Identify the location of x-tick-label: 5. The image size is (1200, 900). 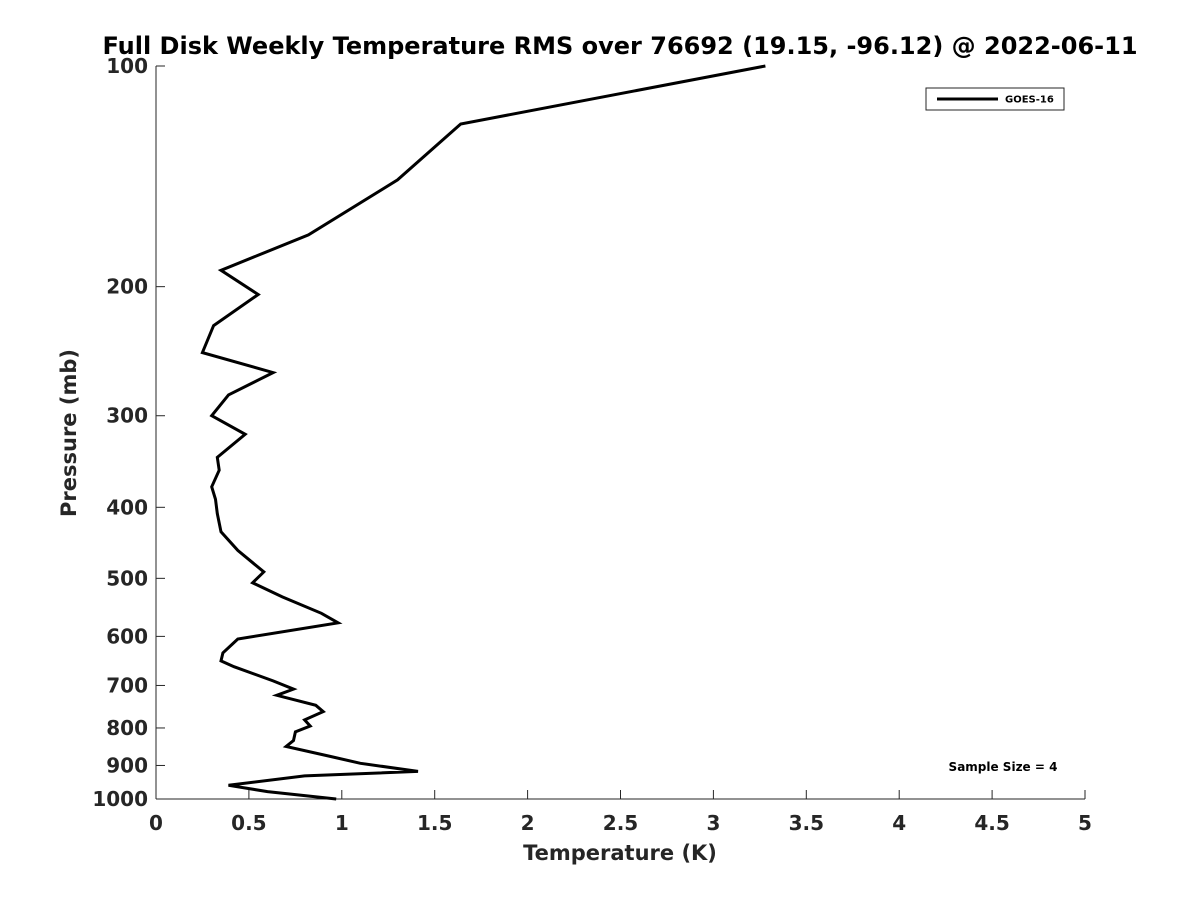
(1085, 823).